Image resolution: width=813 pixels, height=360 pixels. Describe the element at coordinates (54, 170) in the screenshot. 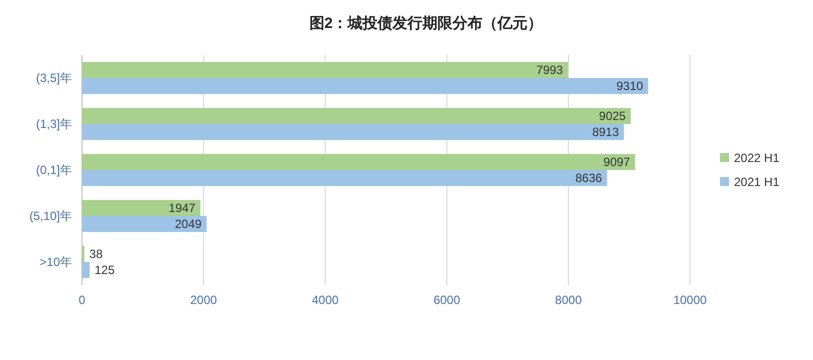

I see `y-tick-label: (0,1]年` at that location.